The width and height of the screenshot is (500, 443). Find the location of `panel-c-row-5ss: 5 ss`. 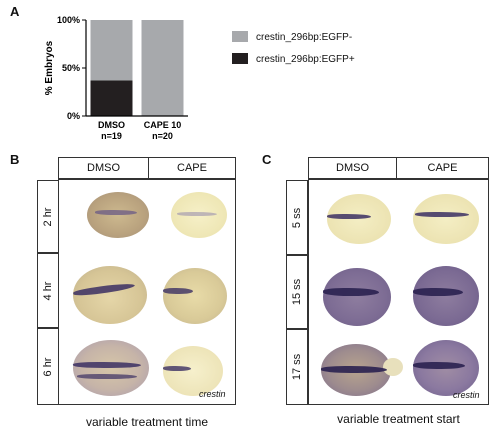

panel-c-row-5ss: 5 ss is located at coordinates (297, 217).